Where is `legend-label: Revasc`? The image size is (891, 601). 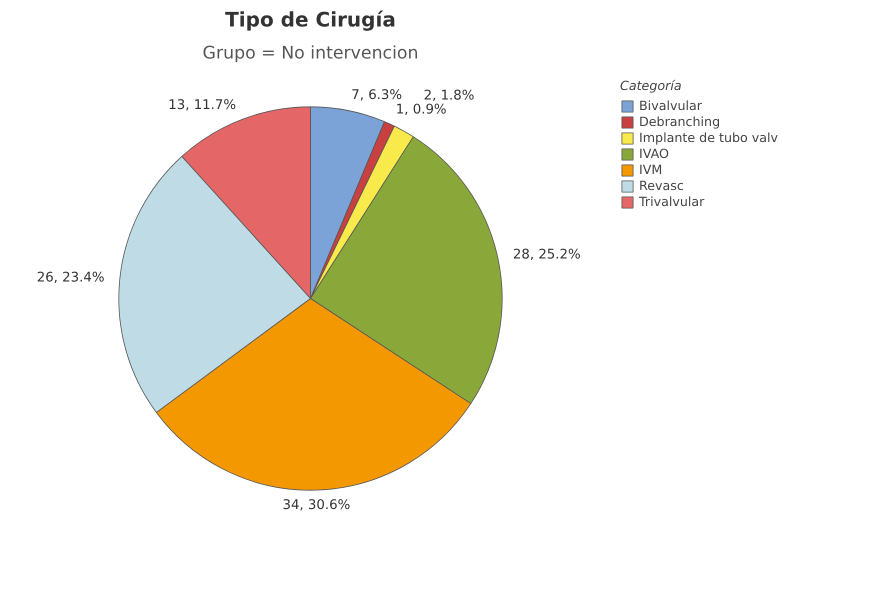
legend-label: Revasc is located at coordinates (661, 185).